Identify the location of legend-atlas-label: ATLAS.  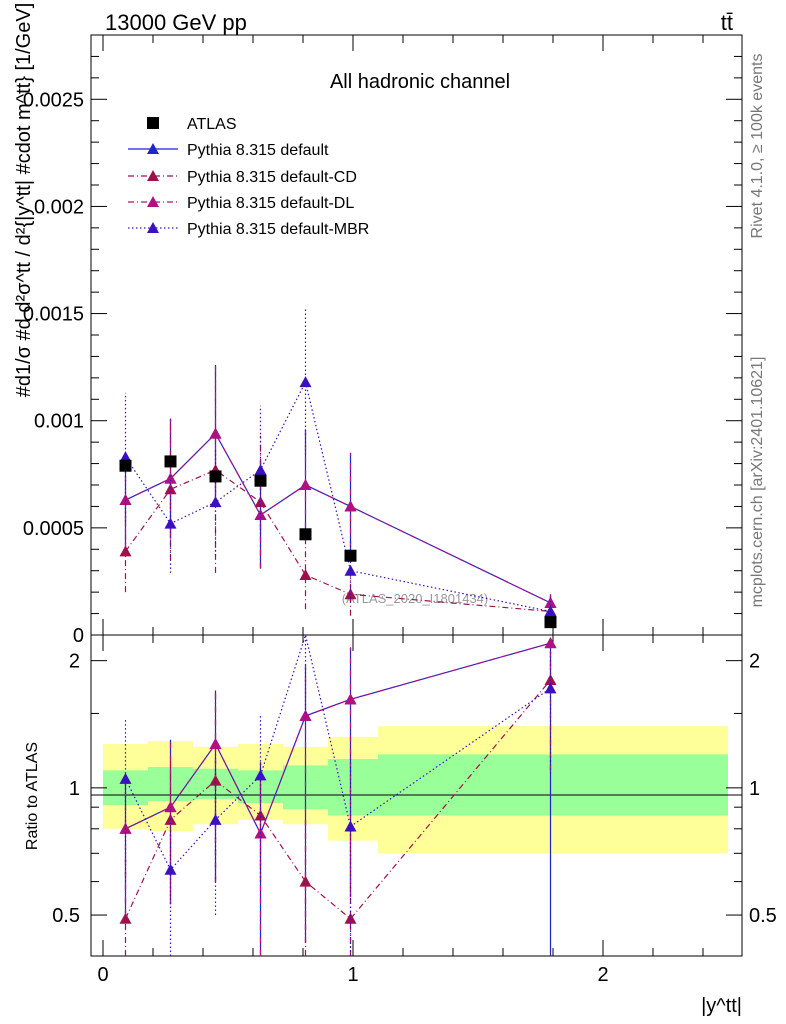
(212, 124).